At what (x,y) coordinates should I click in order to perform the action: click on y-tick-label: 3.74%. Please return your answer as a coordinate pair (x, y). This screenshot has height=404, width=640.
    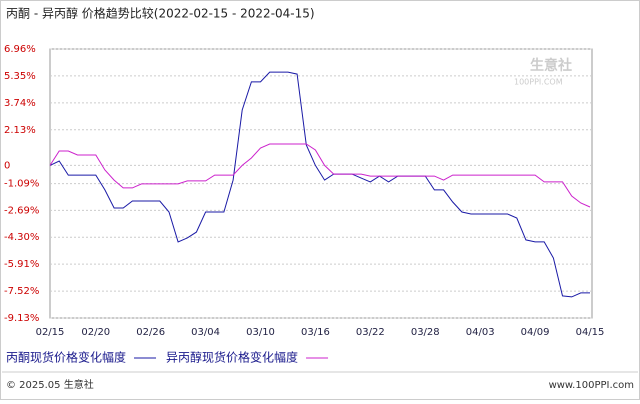
    Looking at the image, I should click on (20, 103).